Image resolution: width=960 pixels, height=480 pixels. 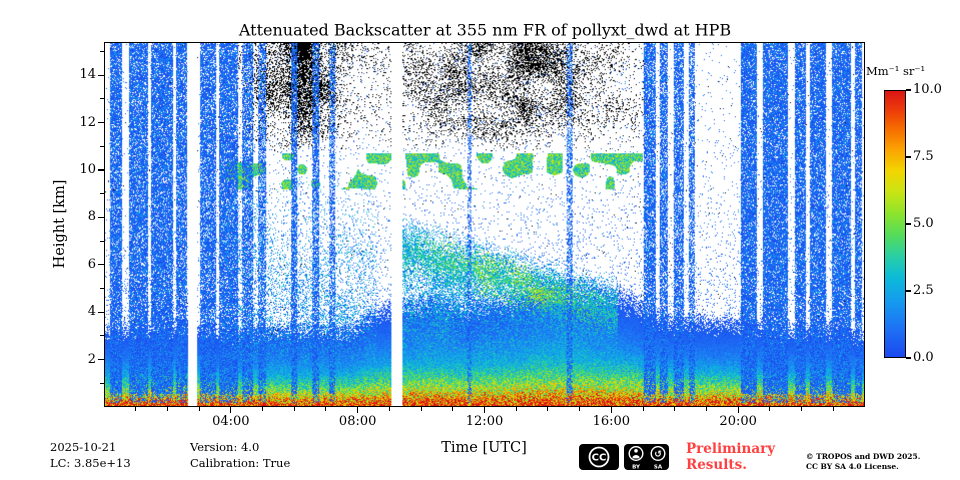 I want to click on colorbar-tick-label: 7.5, so click(x=923, y=156).